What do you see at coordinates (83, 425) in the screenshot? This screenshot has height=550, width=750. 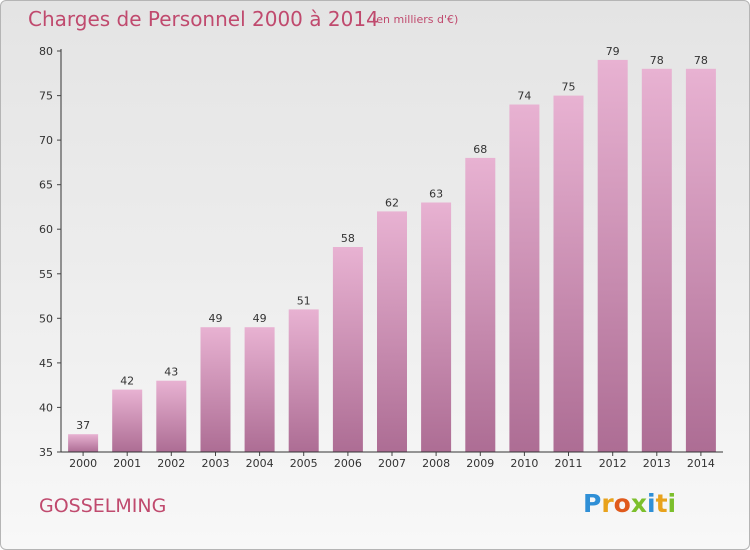 I see `data-label-2000: 37` at bounding box center [83, 425].